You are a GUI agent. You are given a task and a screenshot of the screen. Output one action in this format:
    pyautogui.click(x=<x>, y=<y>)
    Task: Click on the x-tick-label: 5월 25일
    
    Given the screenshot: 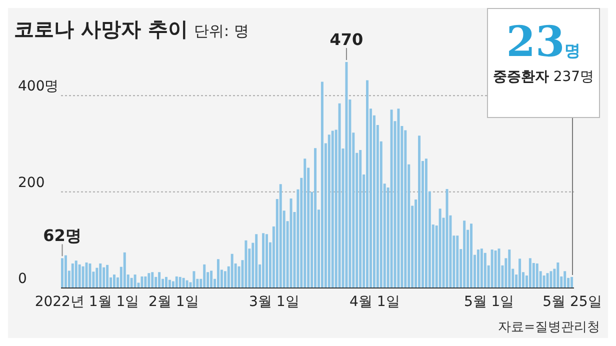 What is the action you would take?
    pyautogui.click(x=572, y=302)
    